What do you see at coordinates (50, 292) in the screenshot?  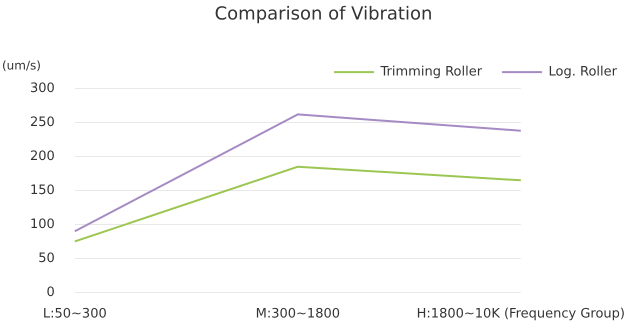 I see `y-tick-label: 0` at bounding box center [50, 292].